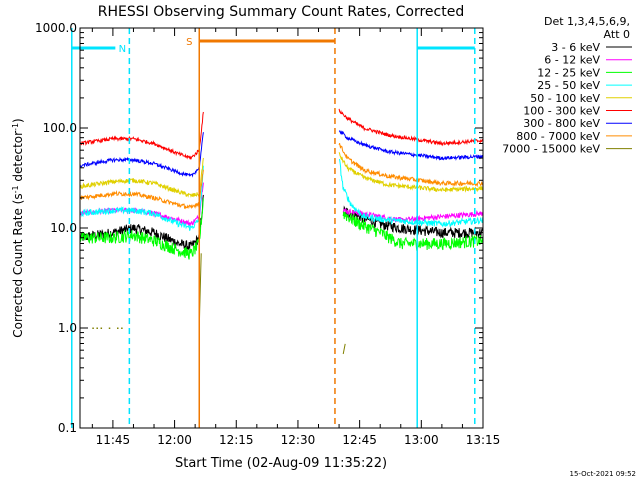  What do you see at coordinates (67, 328) in the screenshot?
I see `y-tick-label: 1.0` at bounding box center [67, 328].